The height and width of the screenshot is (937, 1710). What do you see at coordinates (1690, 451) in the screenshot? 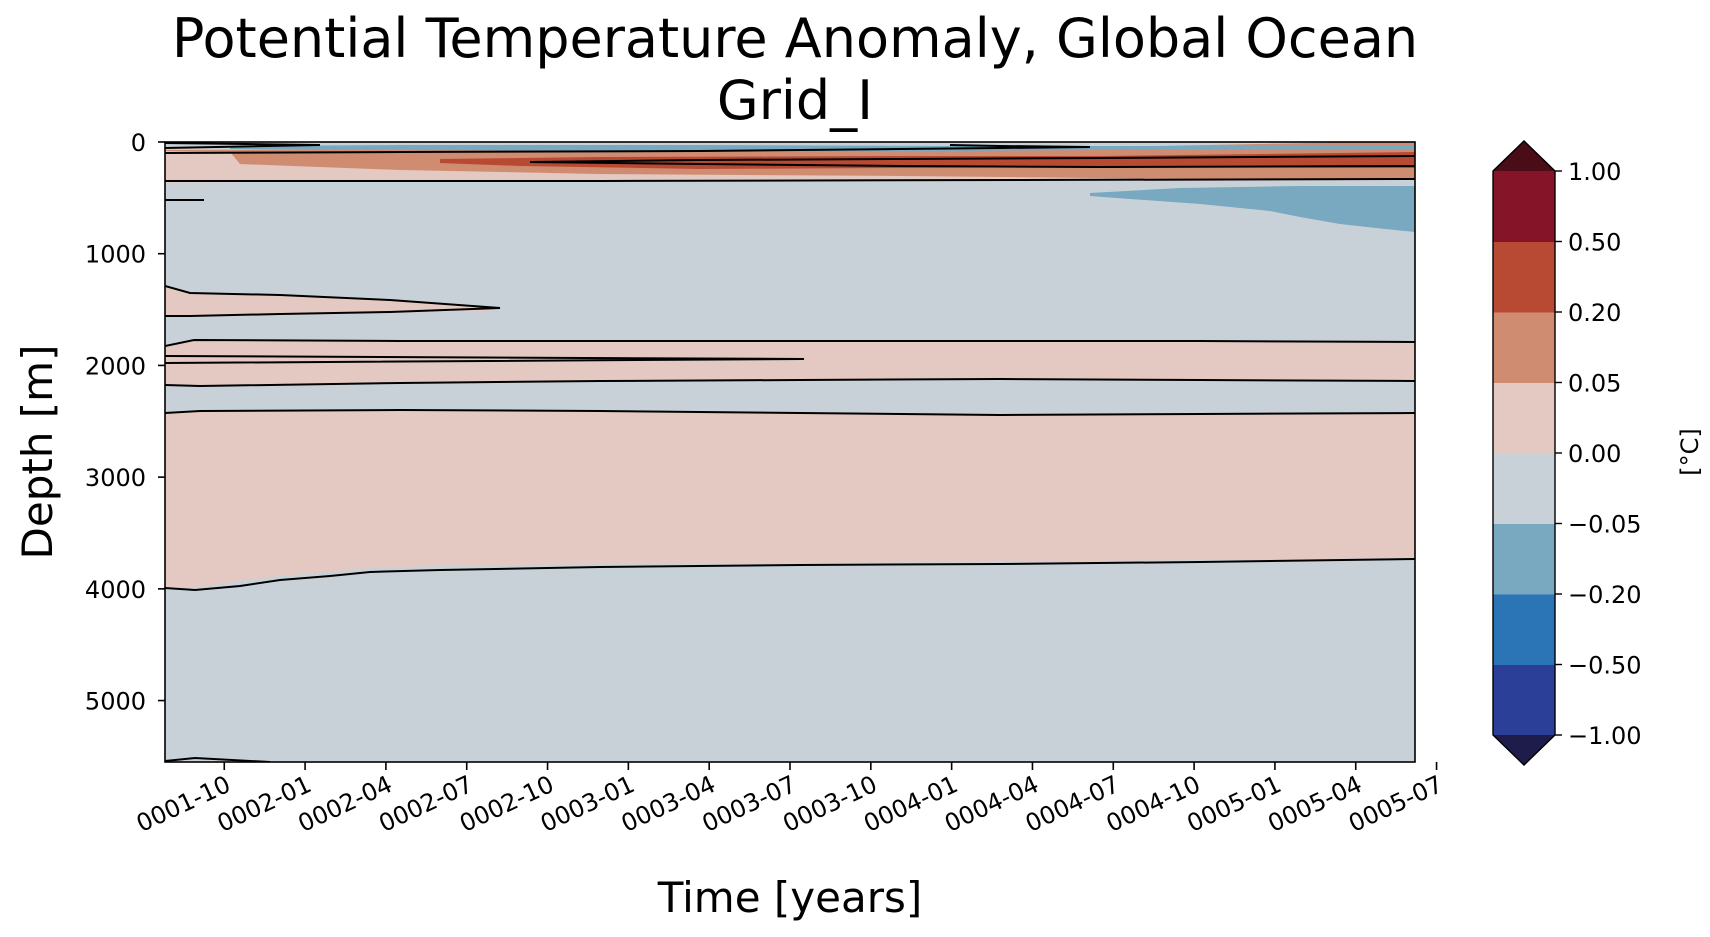
I see `colorbar-label: [°C]` at bounding box center [1690, 451].